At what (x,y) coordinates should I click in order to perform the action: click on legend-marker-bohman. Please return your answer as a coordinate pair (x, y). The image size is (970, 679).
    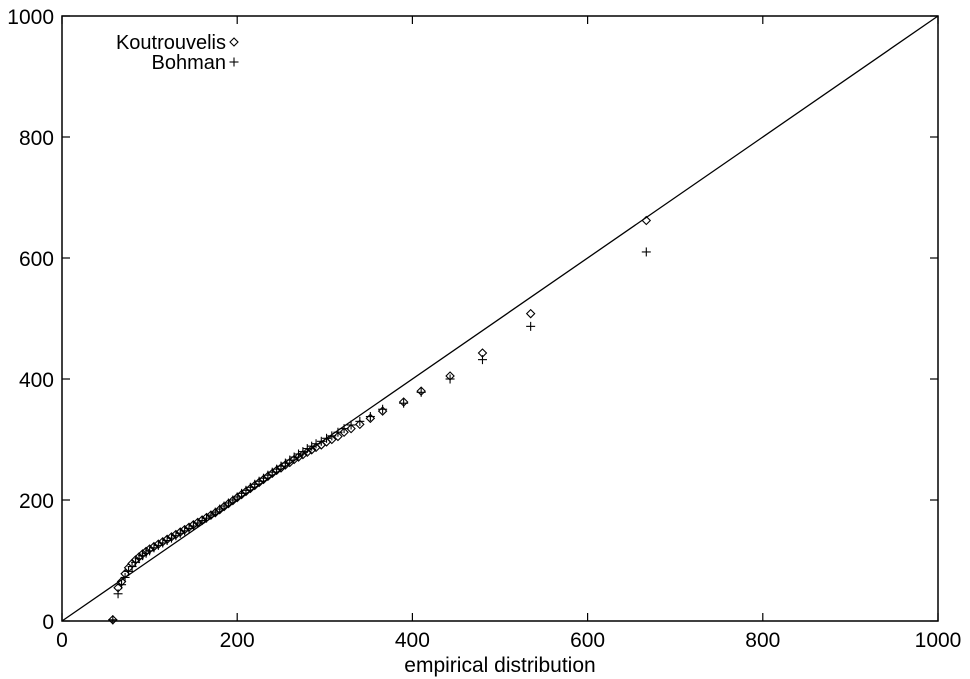
    Looking at the image, I should click on (234, 62).